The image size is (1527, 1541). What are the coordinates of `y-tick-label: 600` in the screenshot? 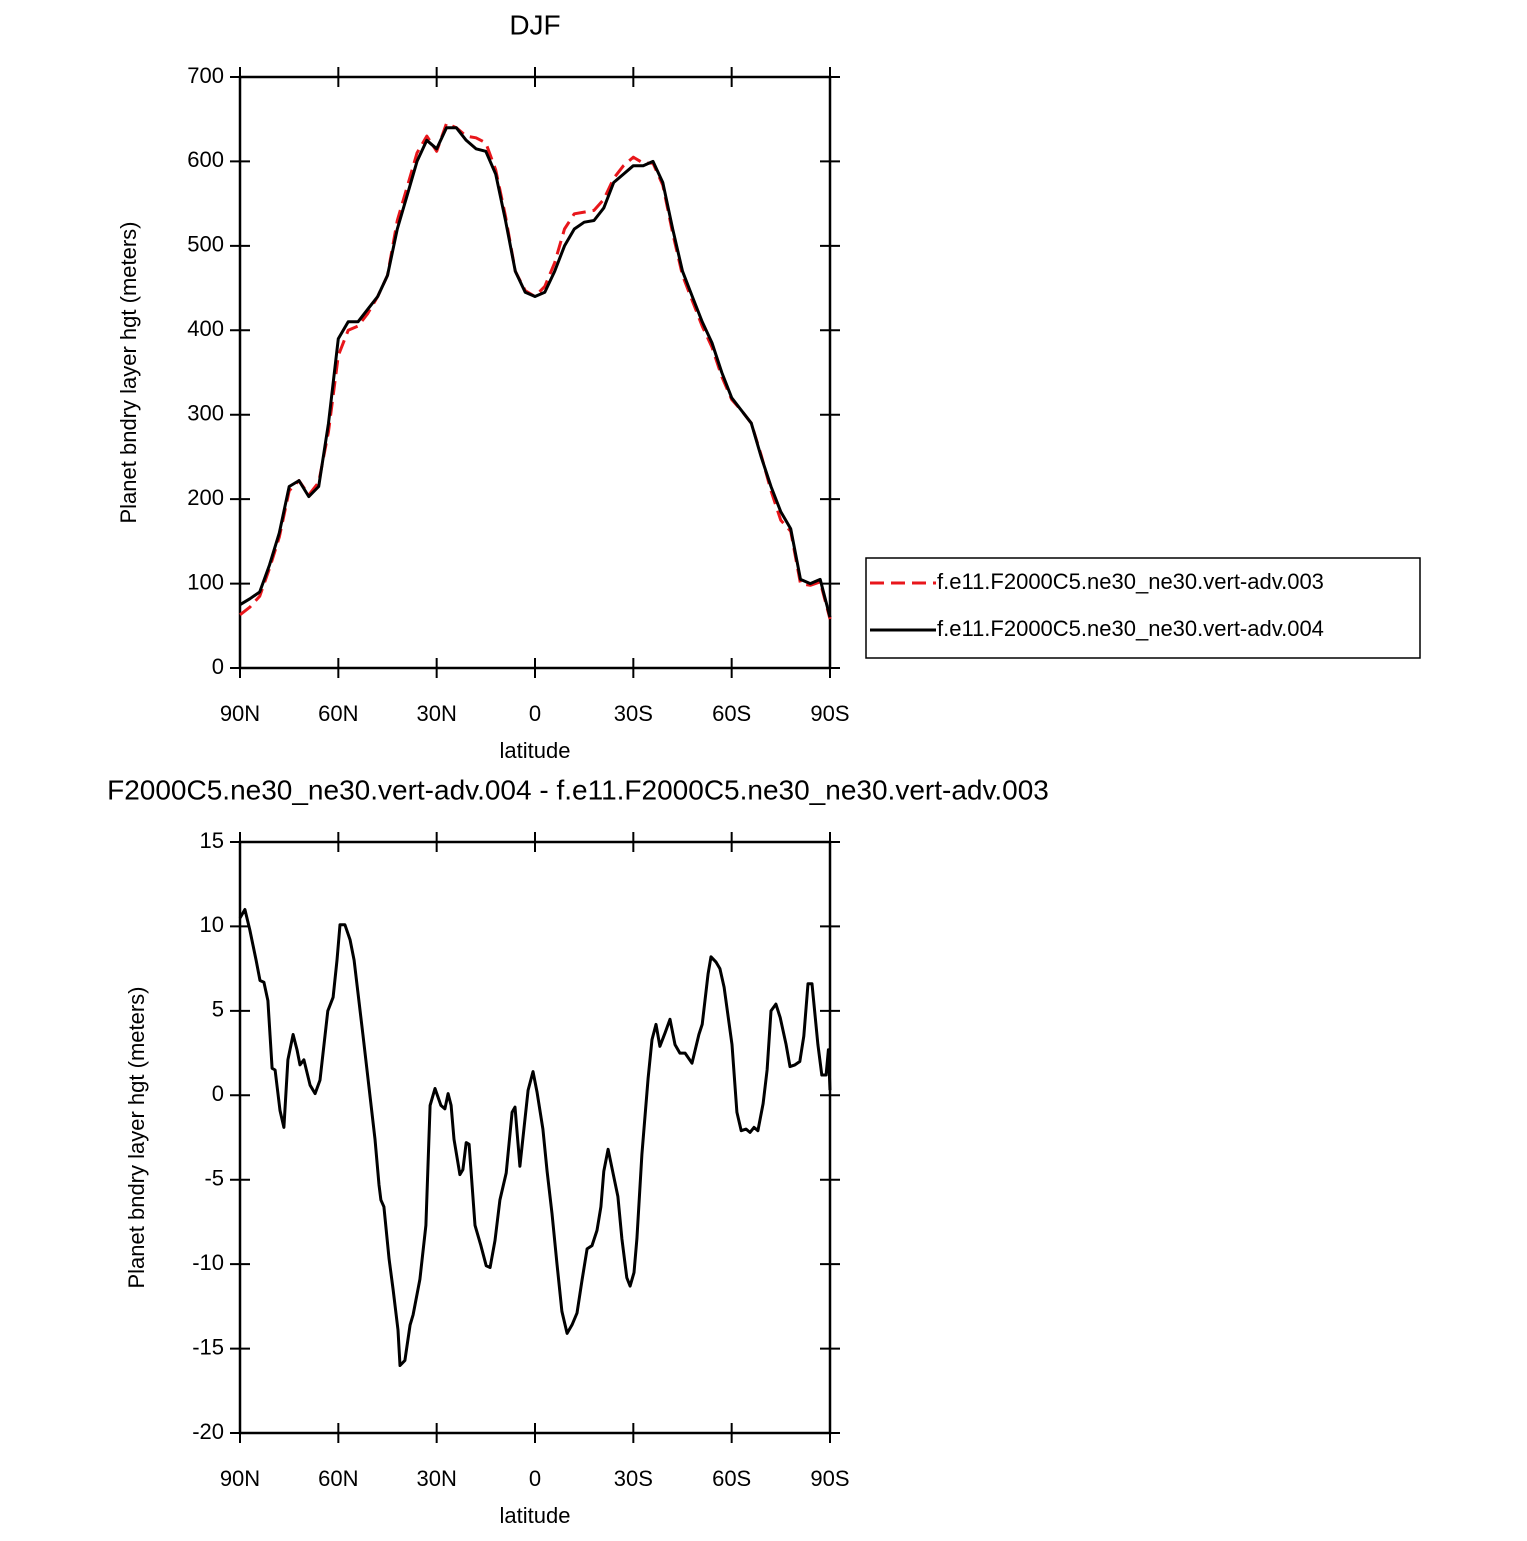 It's located at (205, 159).